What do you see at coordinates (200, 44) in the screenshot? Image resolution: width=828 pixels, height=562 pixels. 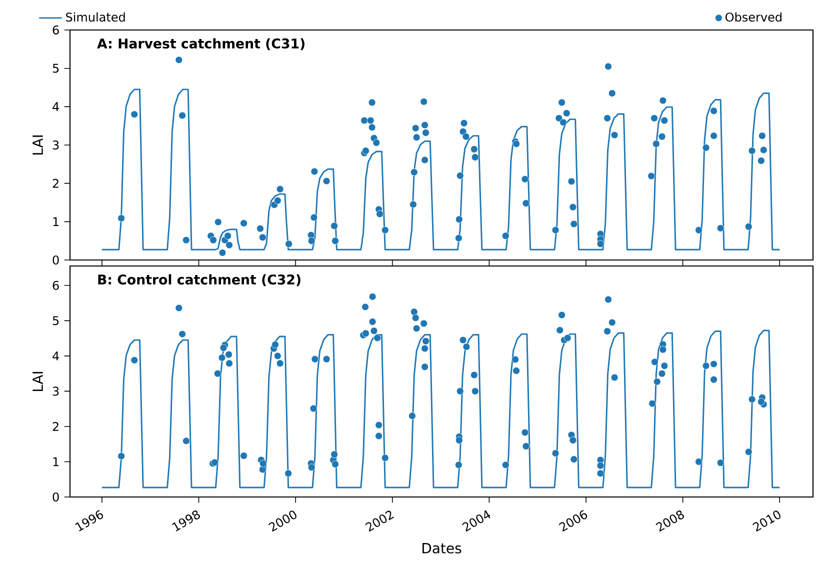 I see `text: A: Harvest catchment (C31)` at bounding box center [200, 44].